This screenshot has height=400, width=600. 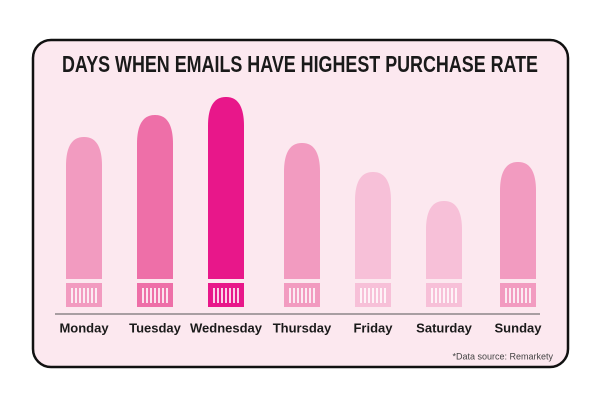 I want to click on source-note: *Data source: Remarkety, so click(x=502, y=356).